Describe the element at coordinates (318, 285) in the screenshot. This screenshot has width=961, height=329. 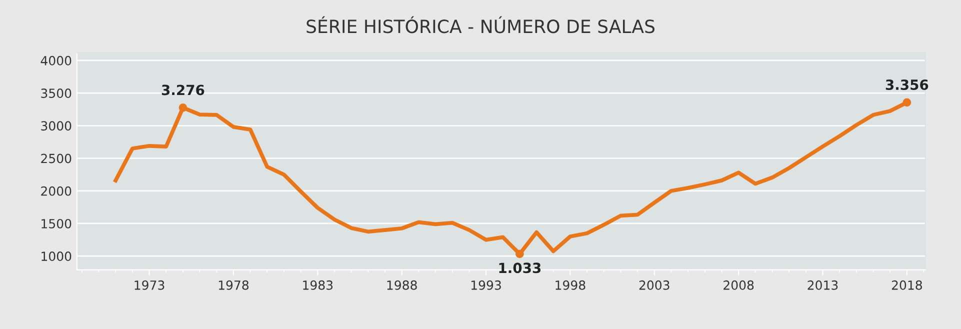
I see `x-tick-label: 1983` at that location.